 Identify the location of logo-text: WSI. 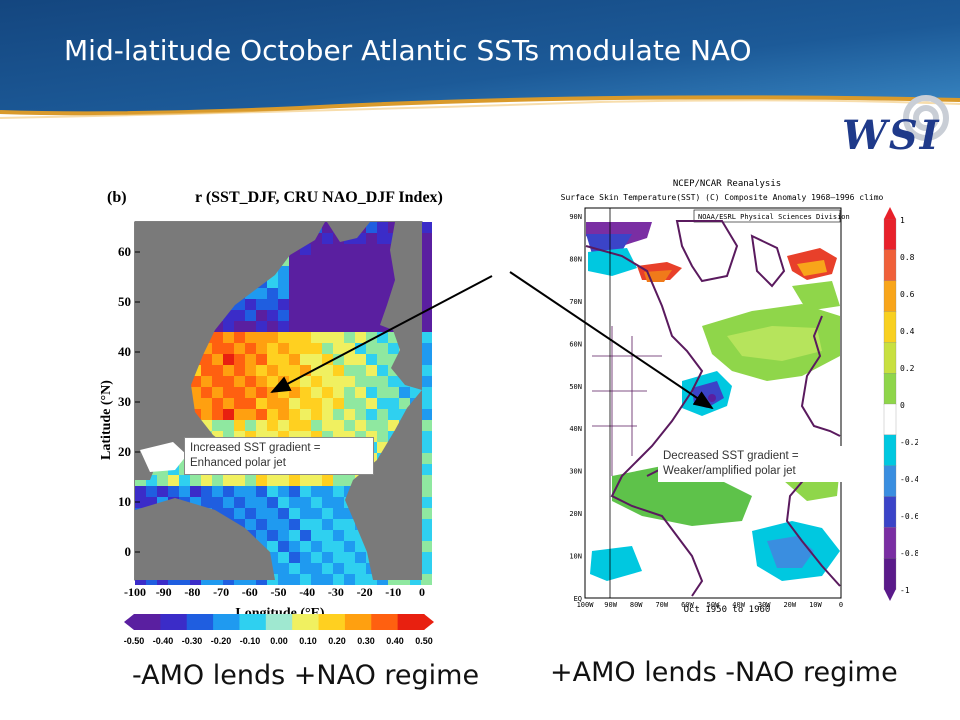
(891, 135).